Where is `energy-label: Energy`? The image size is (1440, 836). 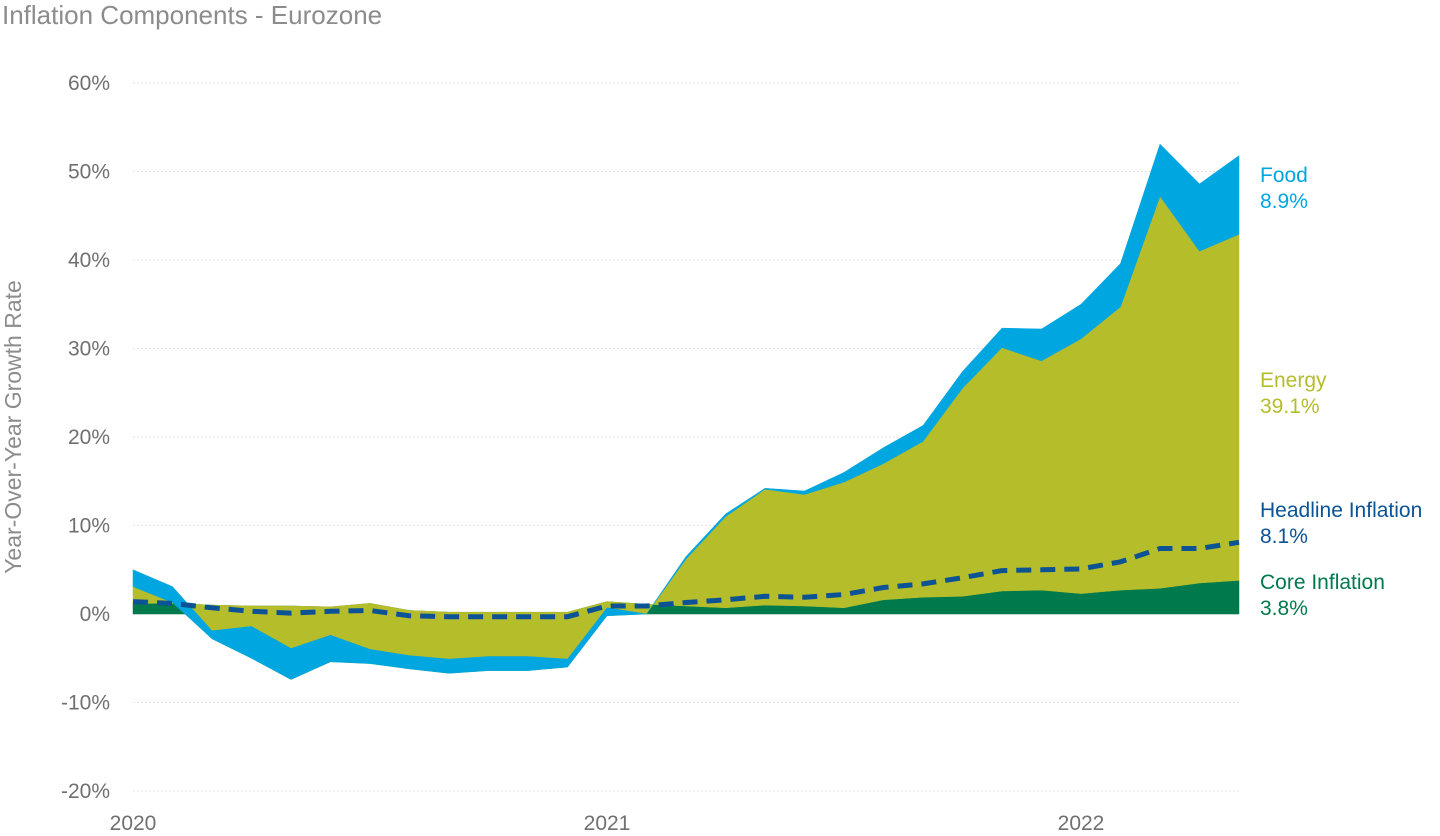 energy-label: Energy is located at coordinates (1293, 380).